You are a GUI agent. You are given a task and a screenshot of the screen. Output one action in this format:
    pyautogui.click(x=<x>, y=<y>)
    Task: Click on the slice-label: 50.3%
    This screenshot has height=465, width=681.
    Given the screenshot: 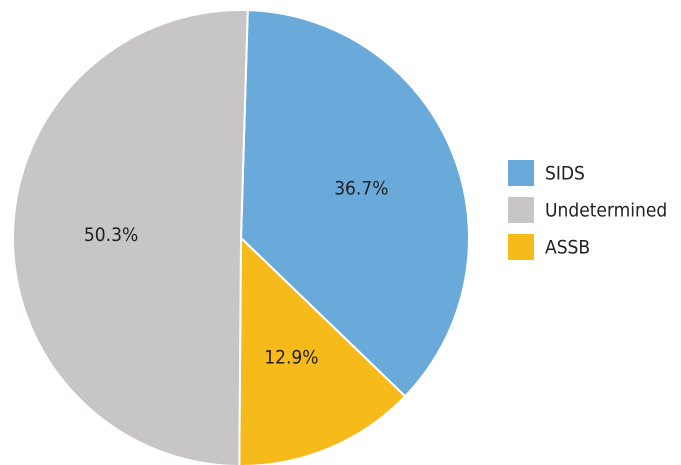 What is the action you would take?
    pyautogui.click(x=111, y=235)
    